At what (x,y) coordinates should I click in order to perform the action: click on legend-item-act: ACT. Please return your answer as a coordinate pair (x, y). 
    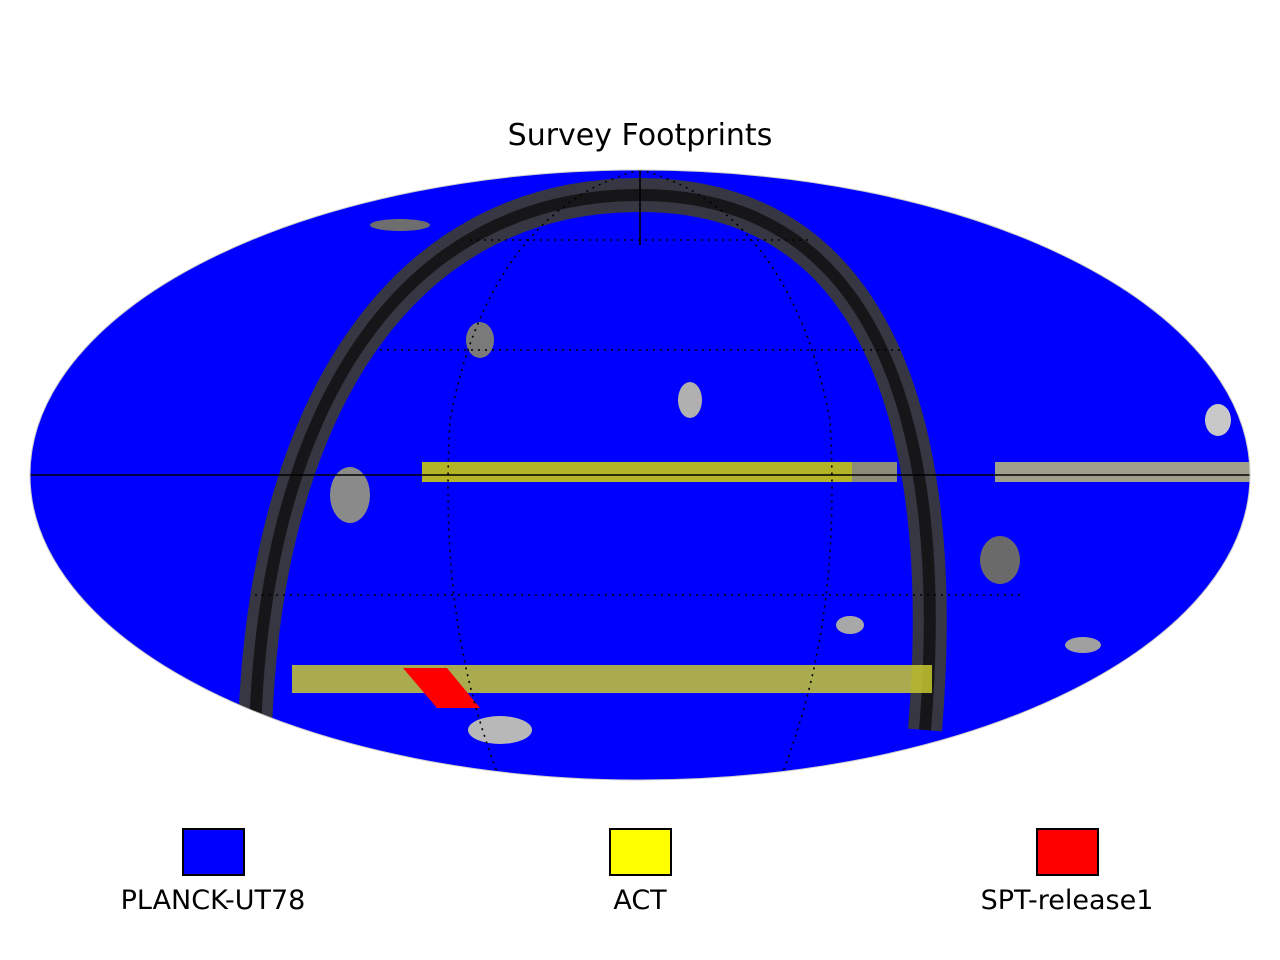
    Looking at the image, I should click on (640, 873).